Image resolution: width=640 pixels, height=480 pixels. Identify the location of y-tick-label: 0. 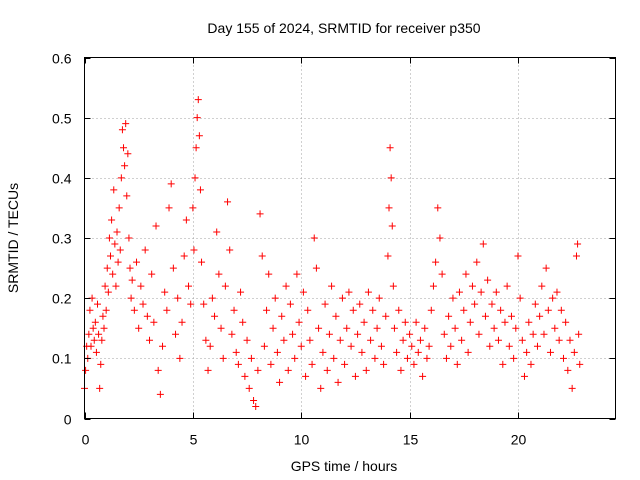
(68, 420).